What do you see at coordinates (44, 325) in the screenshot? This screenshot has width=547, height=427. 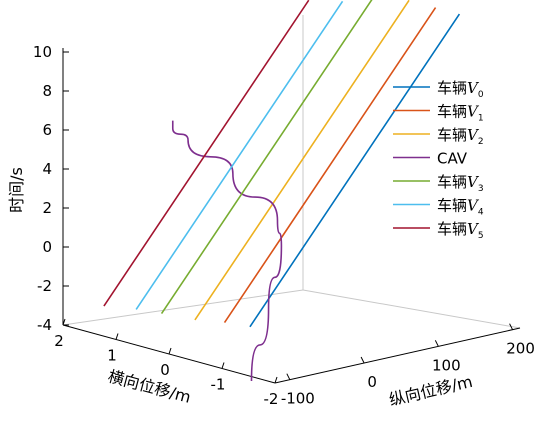 I see `time-tick-label: -4` at bounding box center [44, 325].